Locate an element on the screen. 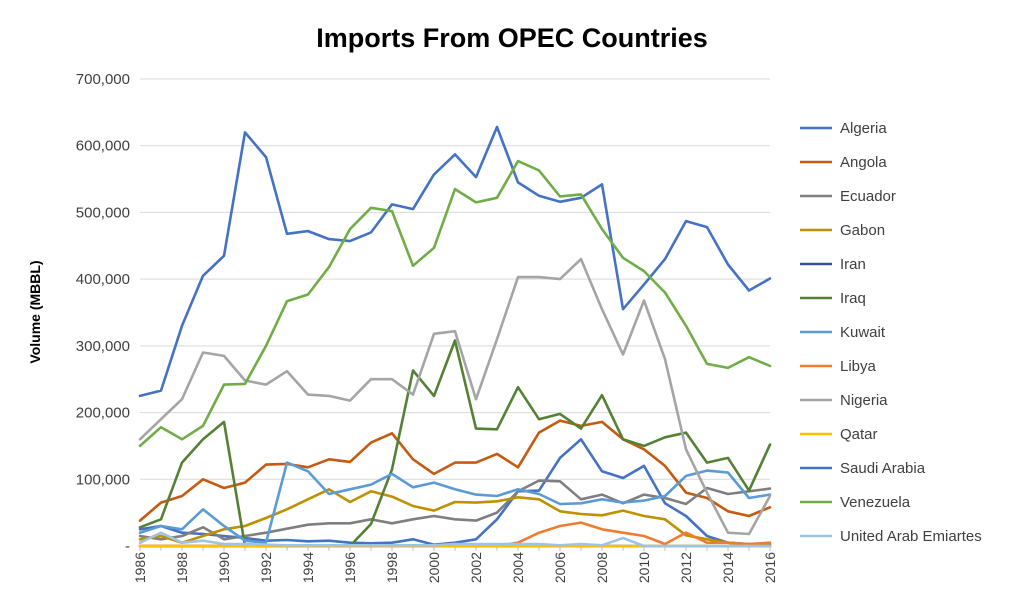  x-tick-label: 2012 is located at coordinates (686, 567).